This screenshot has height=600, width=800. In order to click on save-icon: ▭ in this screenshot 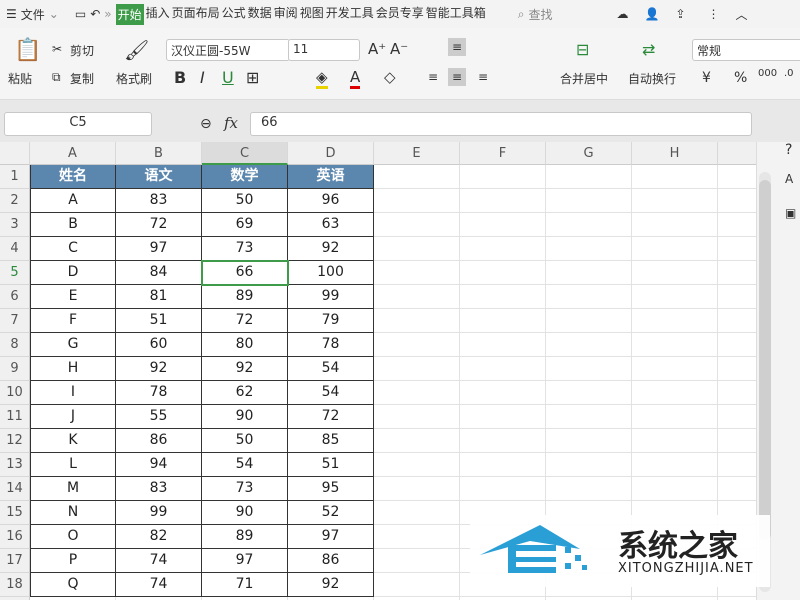, I will do `click(80, 14)`.